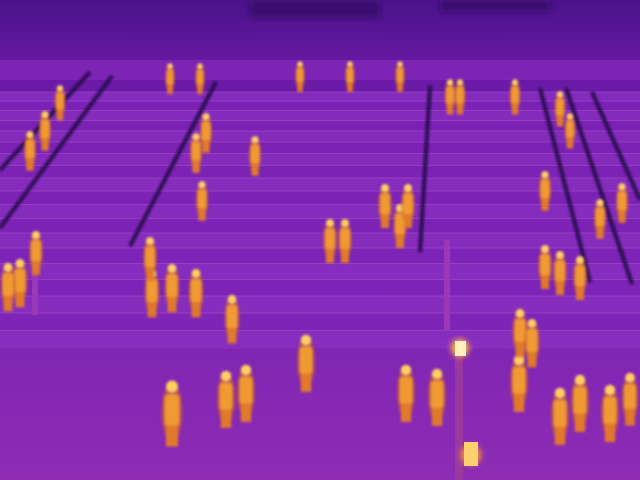 The height and width of the screenshot is (480, 640). What do you see at coordinates (460, 348) in the screenshot?
I see `lamp` at bounding box center [460, 348].